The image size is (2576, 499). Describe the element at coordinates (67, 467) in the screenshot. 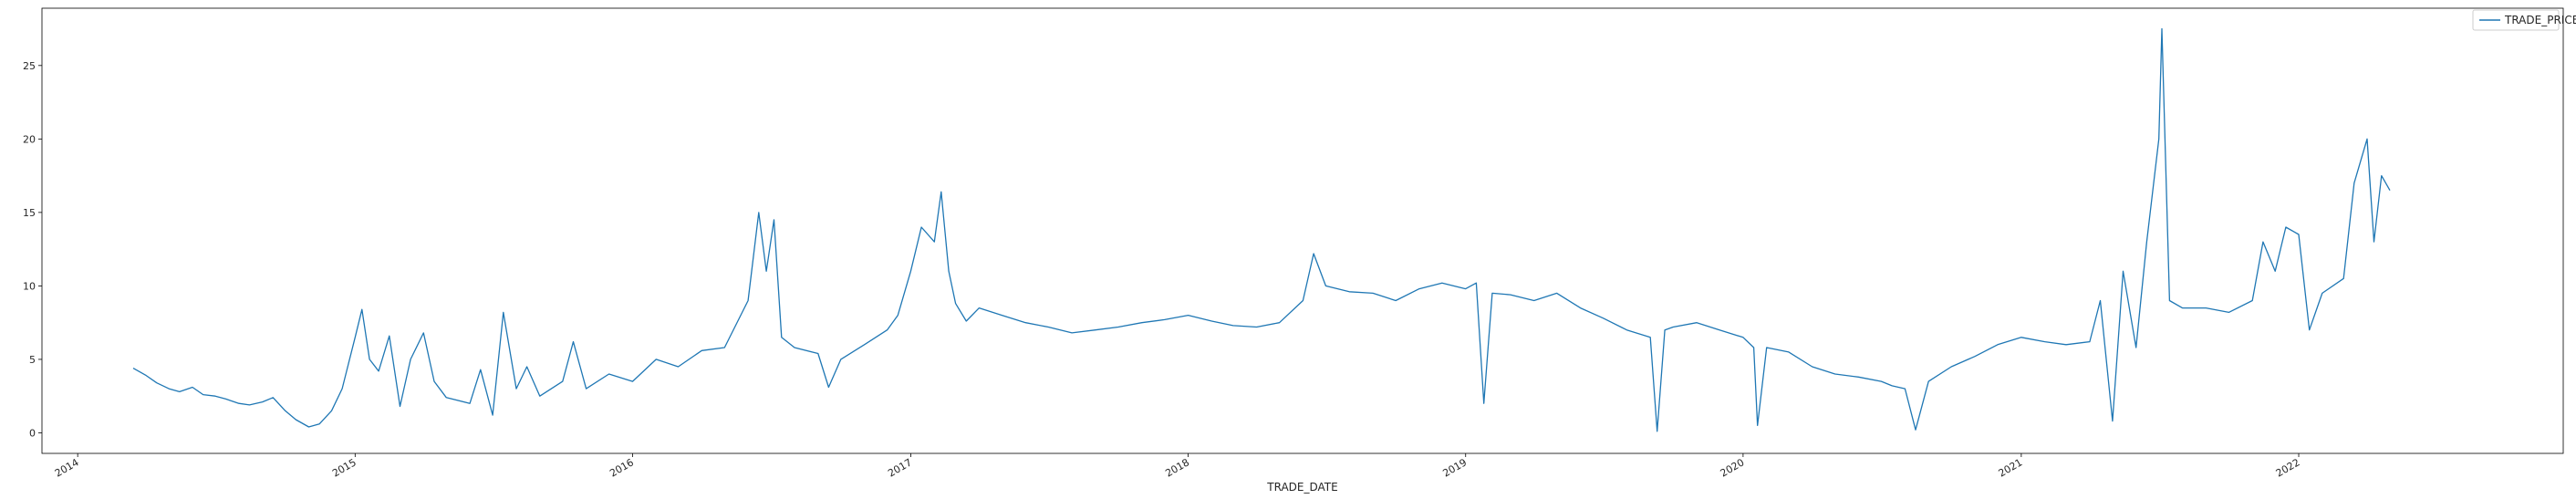

I see `x-tick-label: 2014` at that location.